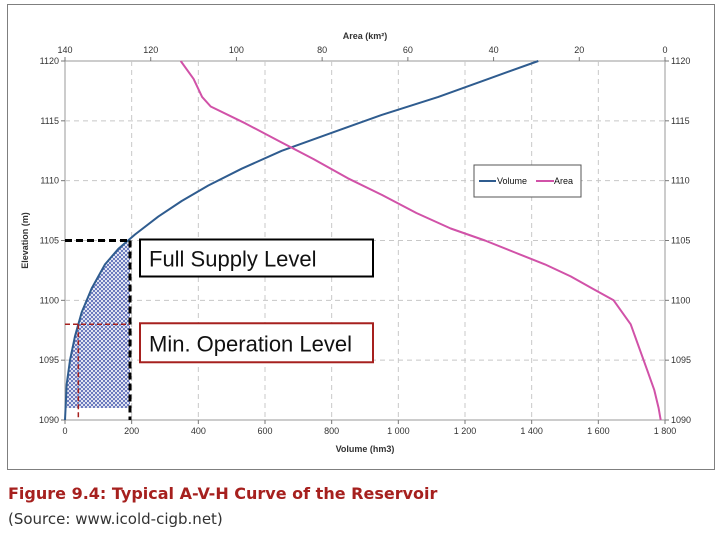 The height and width of the screenshot is (536, 722). I want to click on y-tick-label-left: 1090, so click(49, 420).